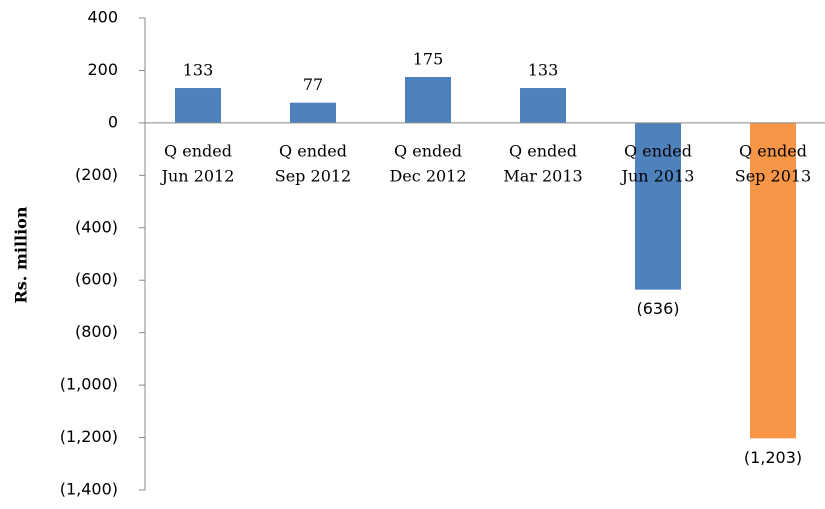 The width and height of the screenshot is (825, 509). I want to click on y-axis-title: Rs. million, so click(21, 254).